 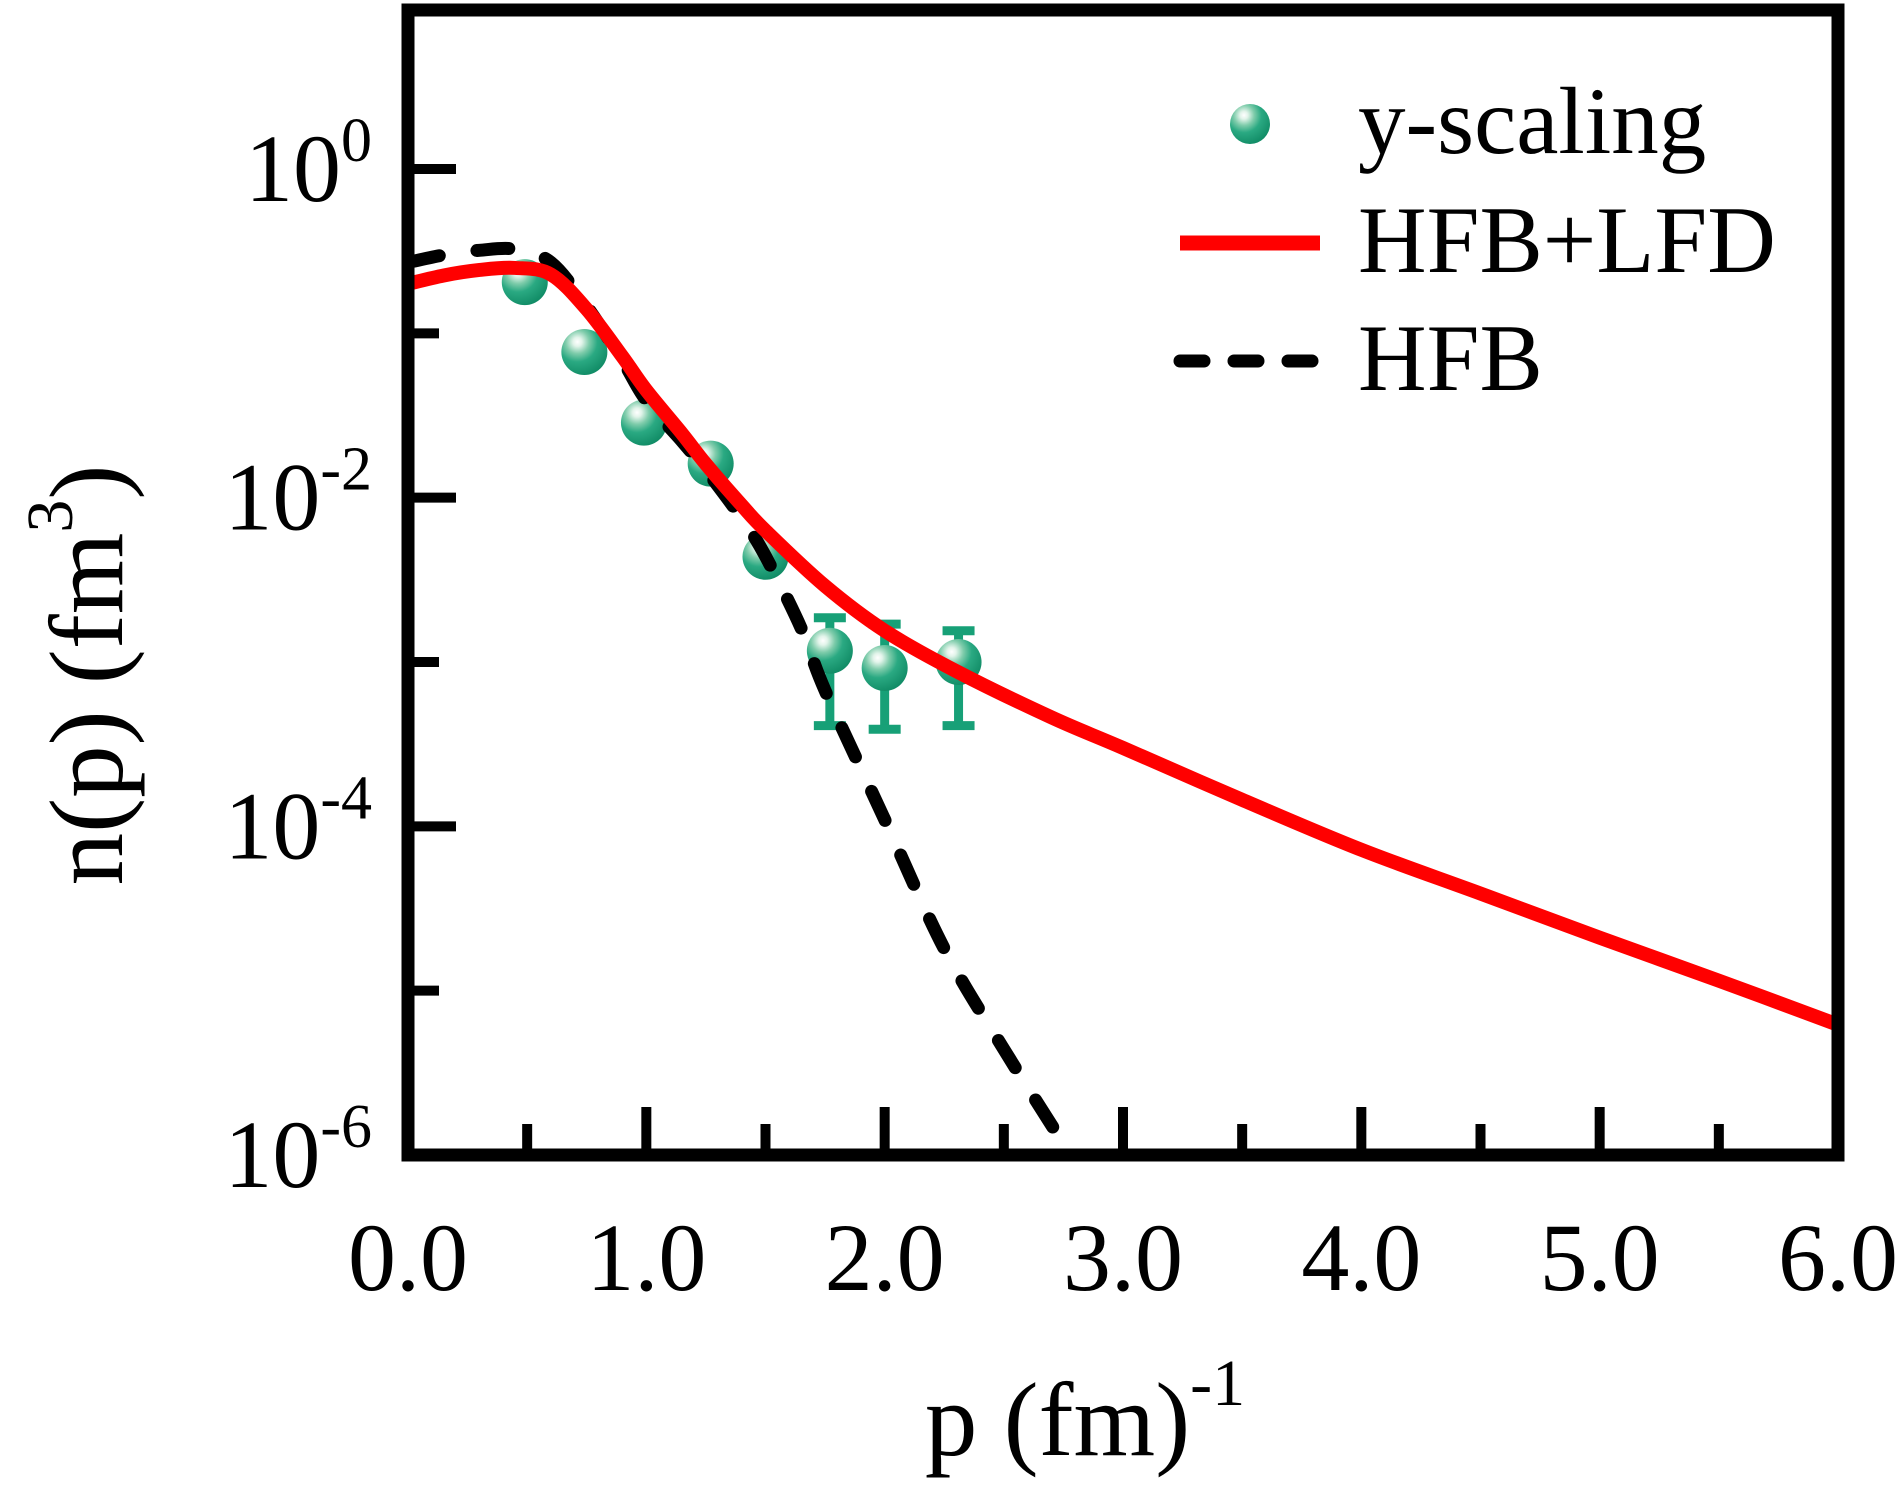 I want to click on legend-item-y-scaling: y-scaling, so click(x=1468, y=121).